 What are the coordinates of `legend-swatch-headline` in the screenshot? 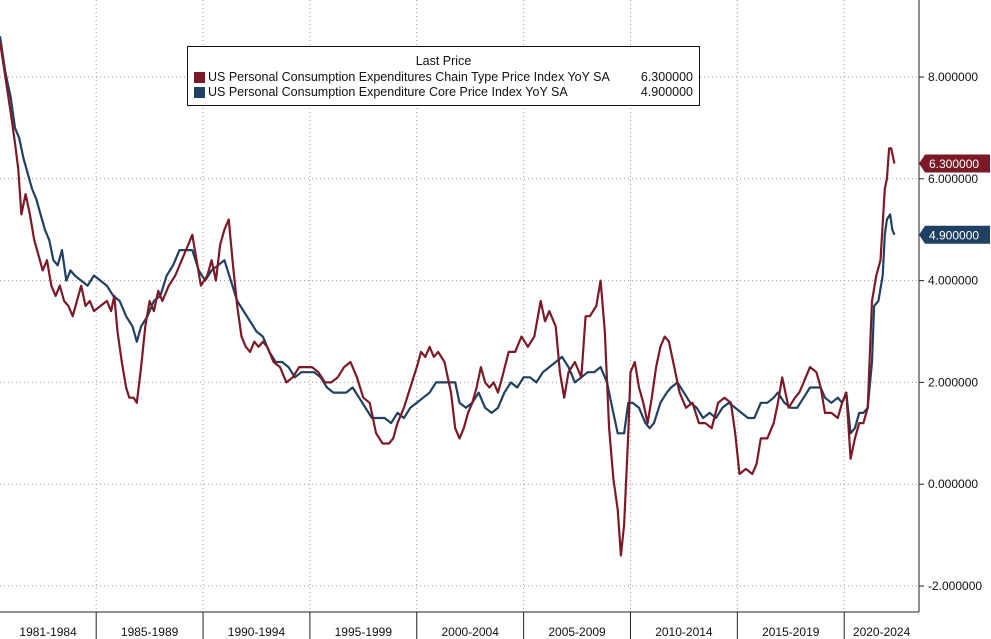 It's located at (199, 77).